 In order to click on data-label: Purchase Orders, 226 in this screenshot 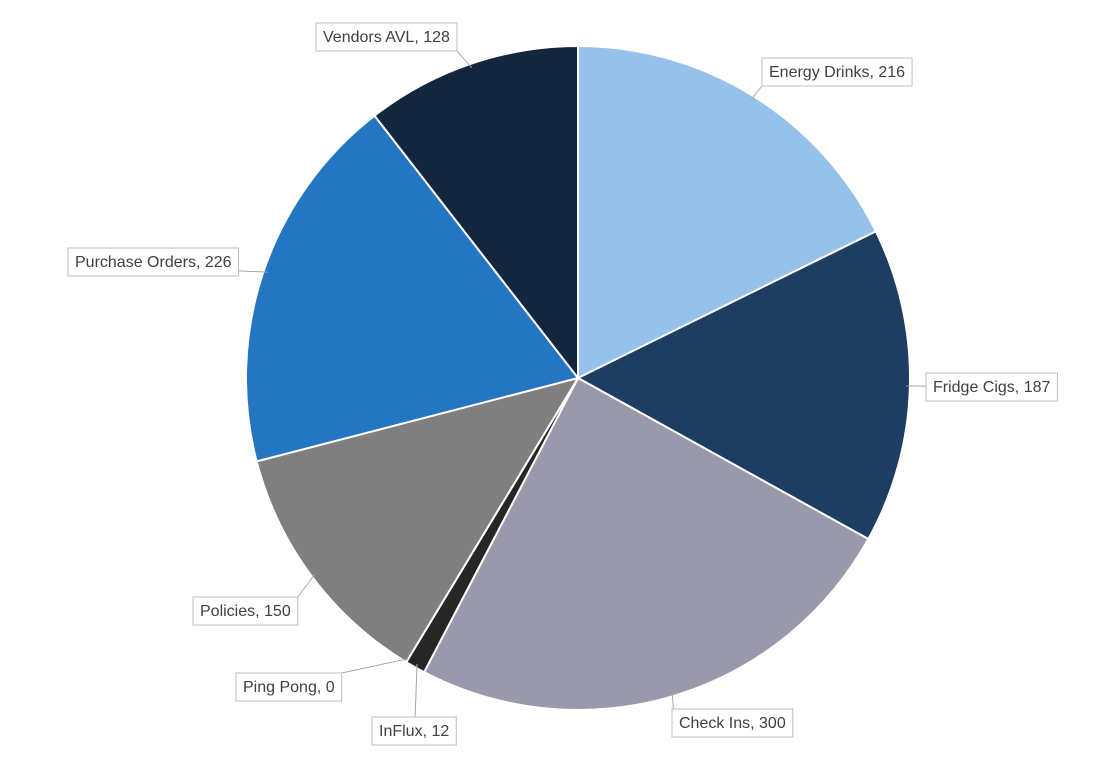, I will do `click(167, 262)`.